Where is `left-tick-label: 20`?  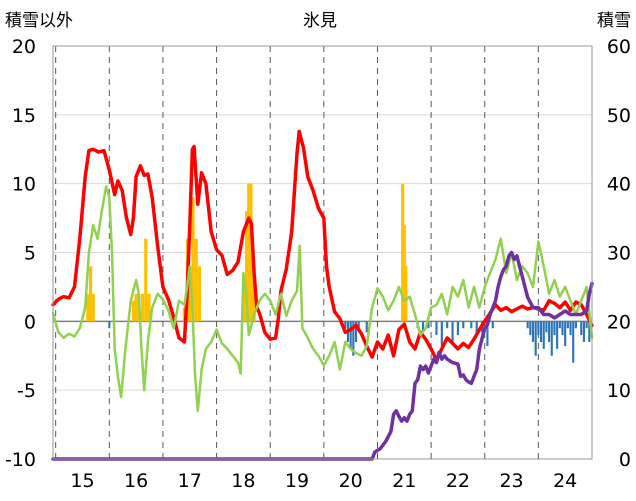 left-tick-label: 20 is located at coordinates (24, 47).